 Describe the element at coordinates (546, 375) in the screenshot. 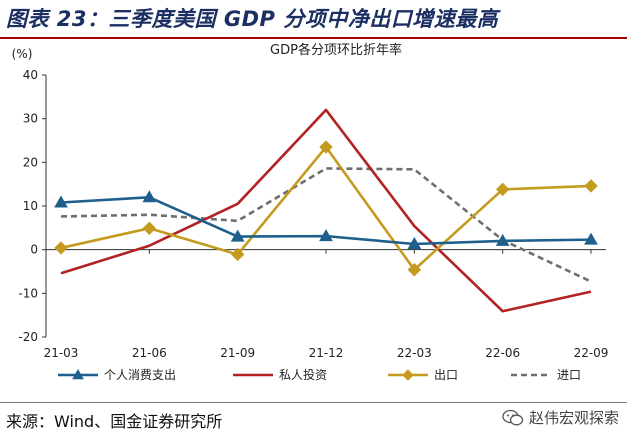

I see `legend-item-3: 进口` at that location.